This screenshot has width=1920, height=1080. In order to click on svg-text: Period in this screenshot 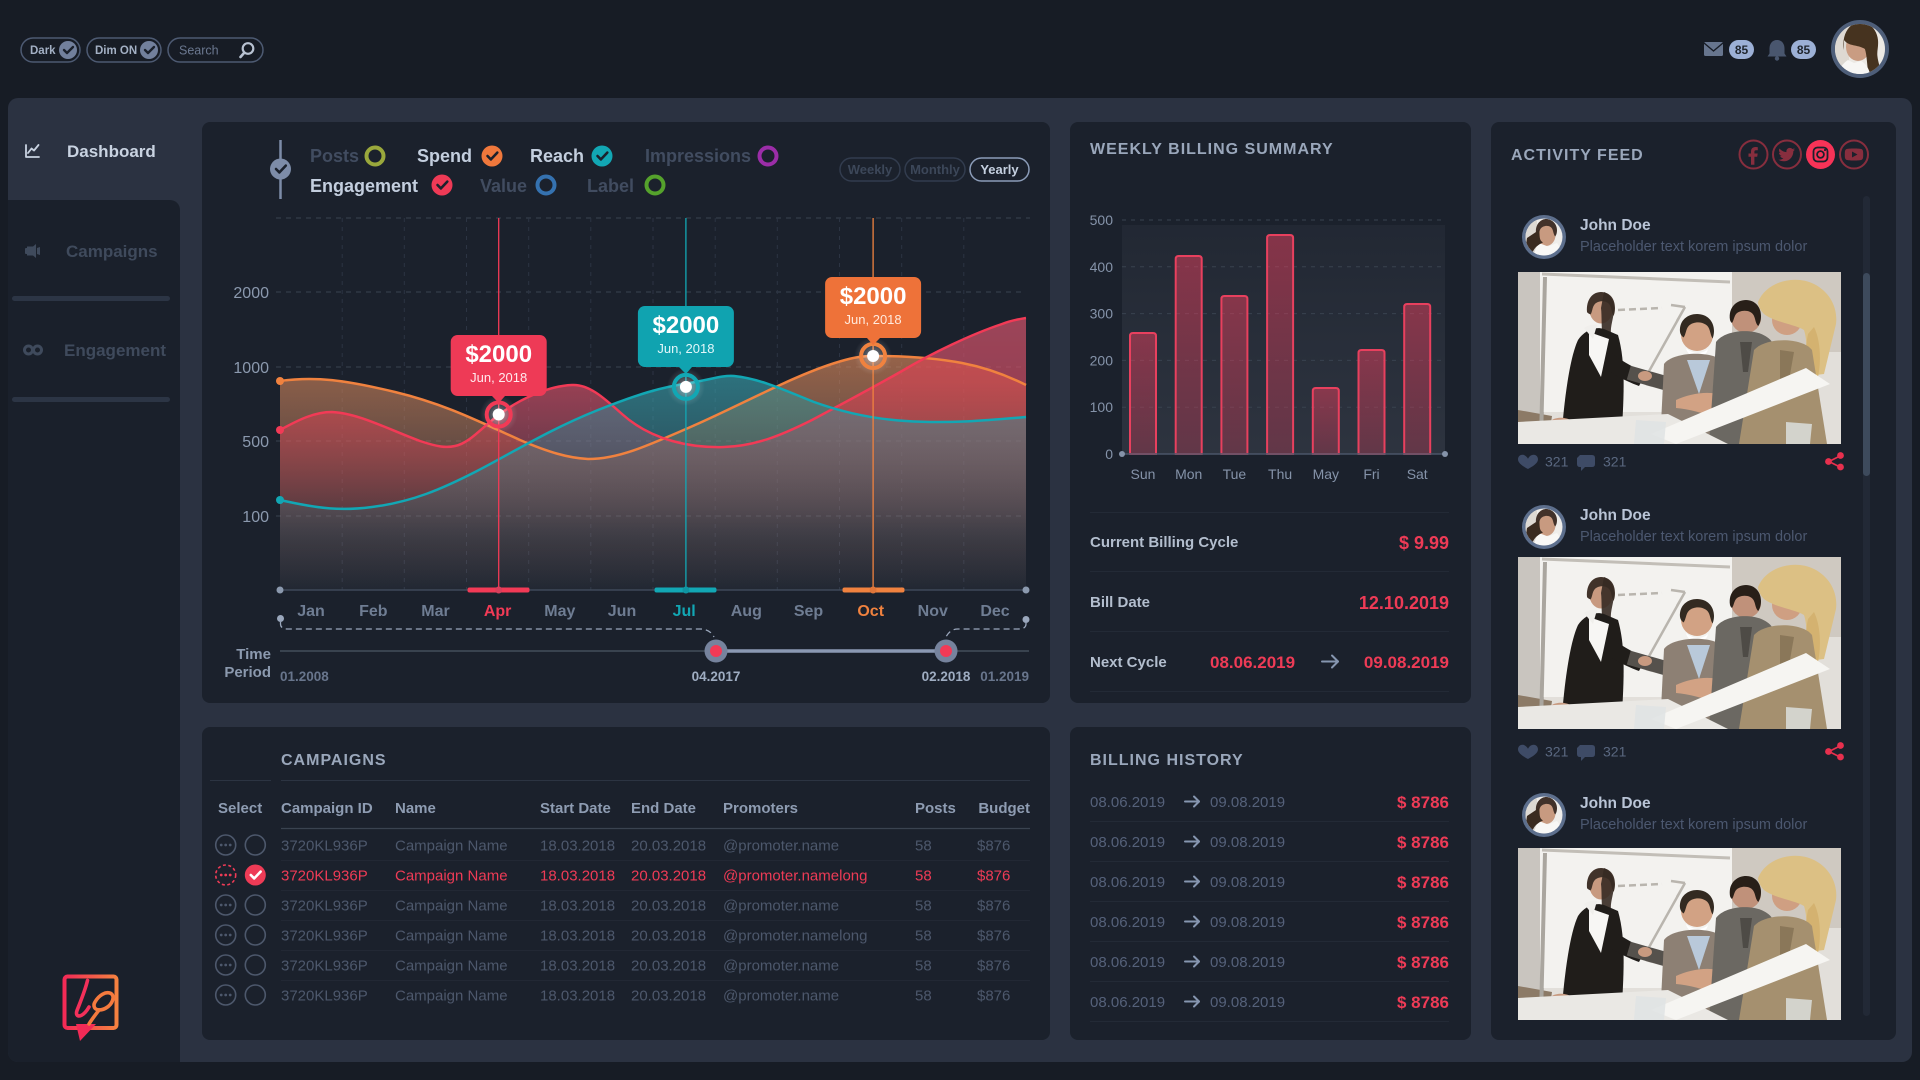, I will do `click(247, 672)`.